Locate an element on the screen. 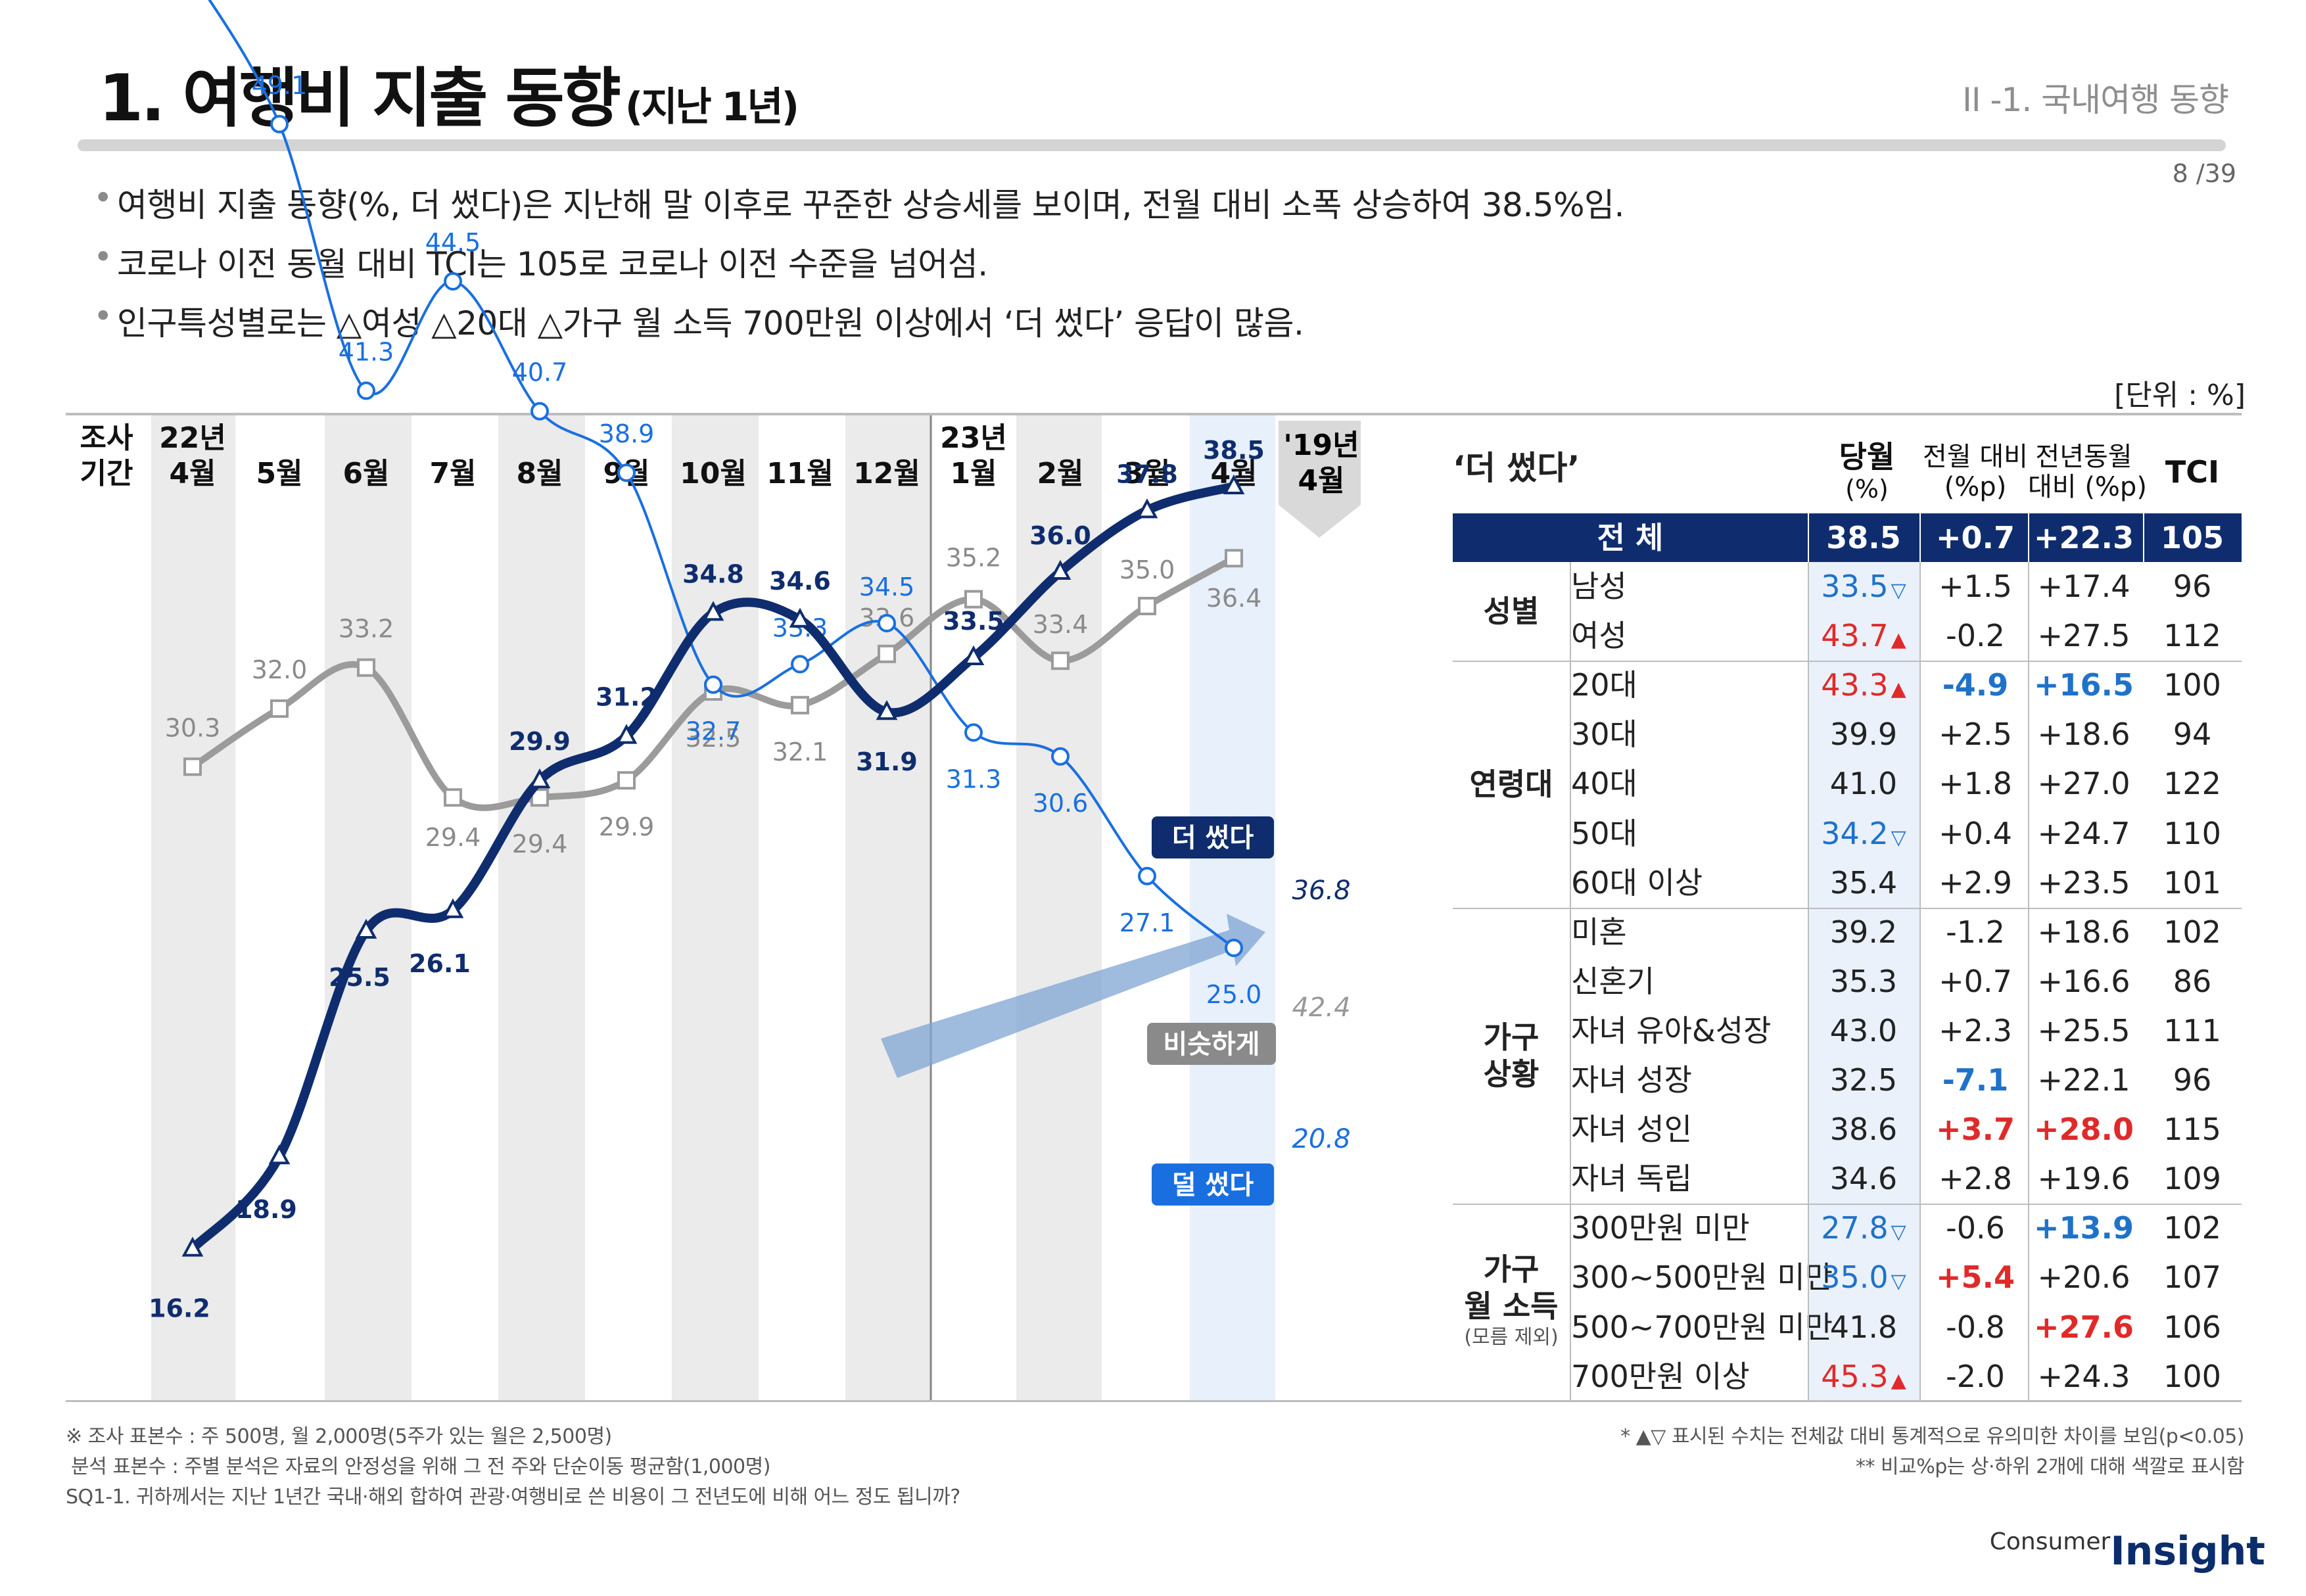 This screenshot has height=1596, width=2306. x-tick-label: 23년 1월 is located at coordinates (973, 455).